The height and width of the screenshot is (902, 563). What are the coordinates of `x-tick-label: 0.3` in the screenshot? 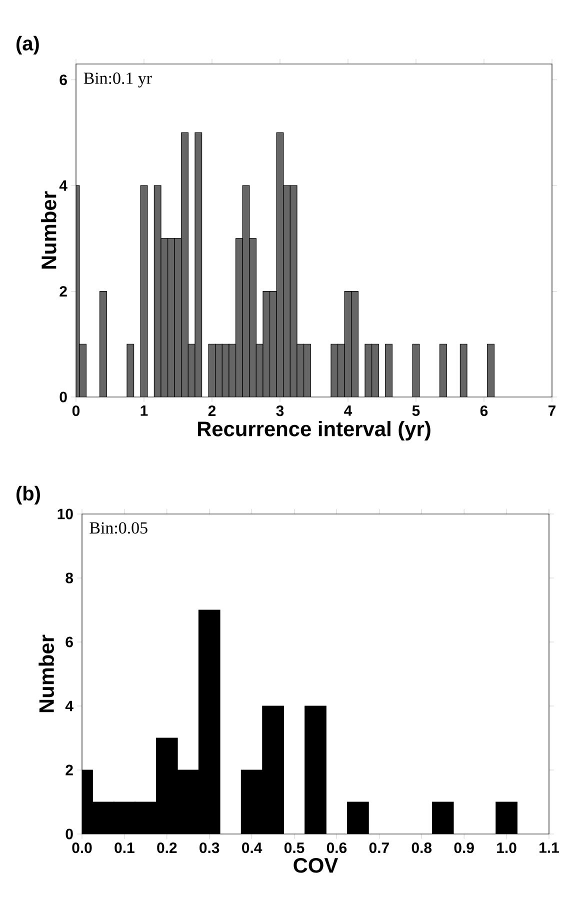 It's located at (210, 848).